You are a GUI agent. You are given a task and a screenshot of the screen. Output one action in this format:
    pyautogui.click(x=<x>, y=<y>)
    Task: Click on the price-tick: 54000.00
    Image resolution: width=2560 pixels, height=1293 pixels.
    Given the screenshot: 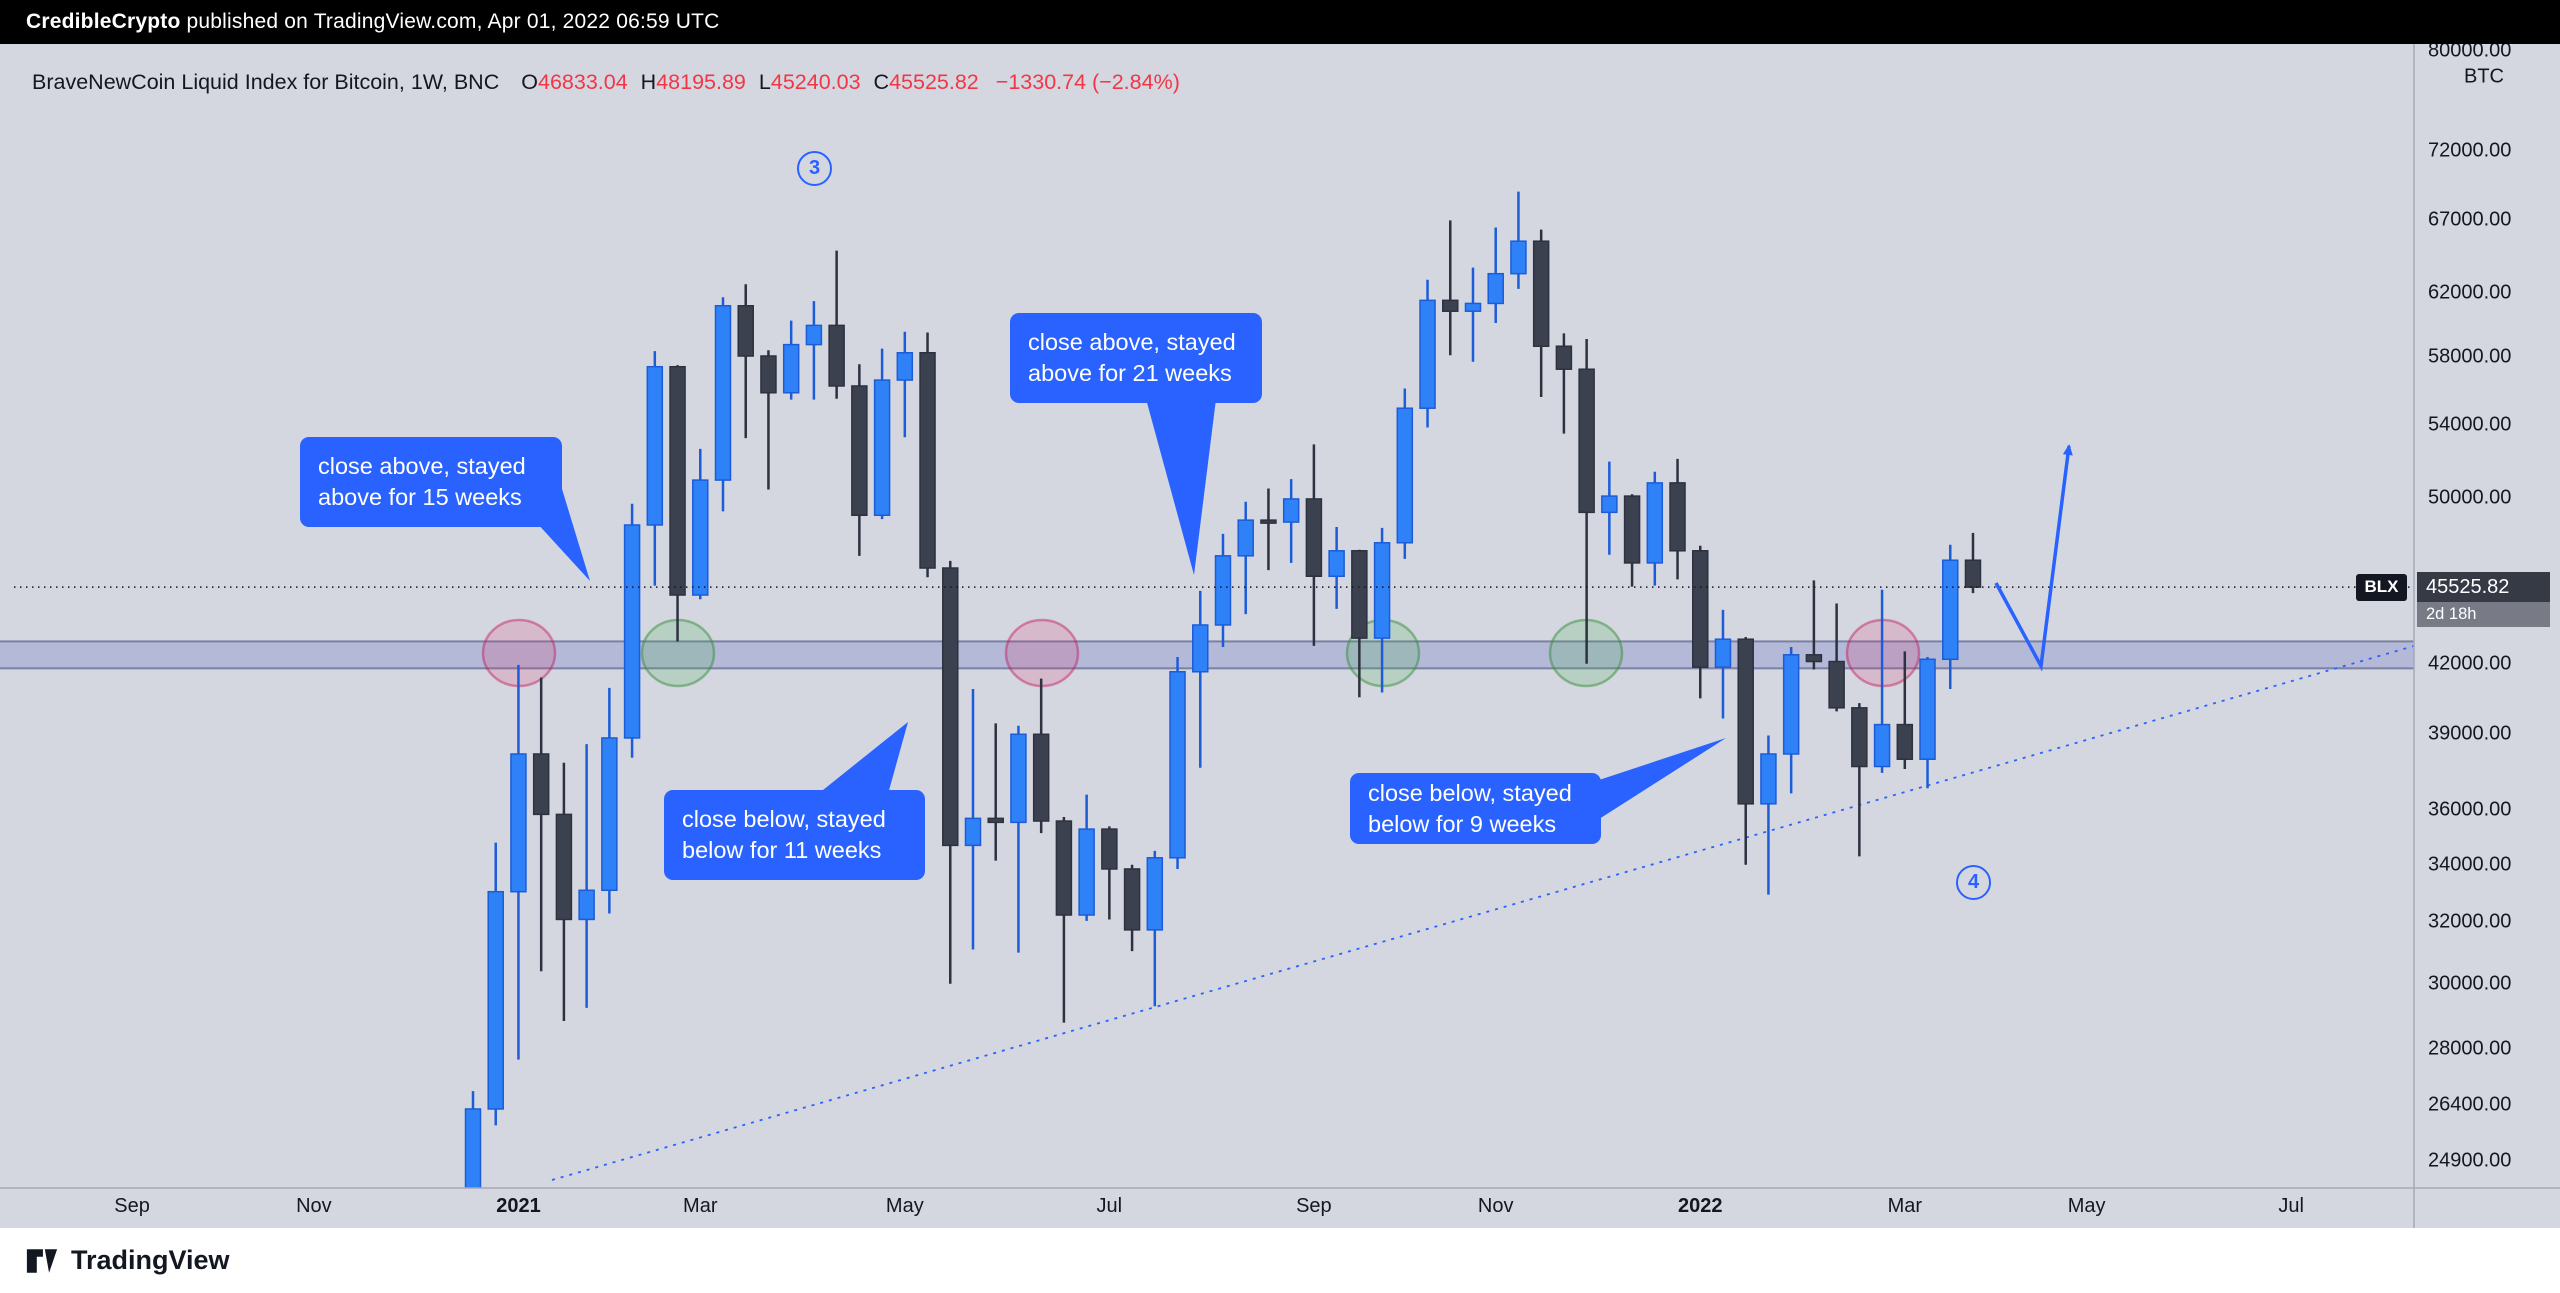 What is the action you would take?
    pyautogui.click(x=2470, y=424)
    